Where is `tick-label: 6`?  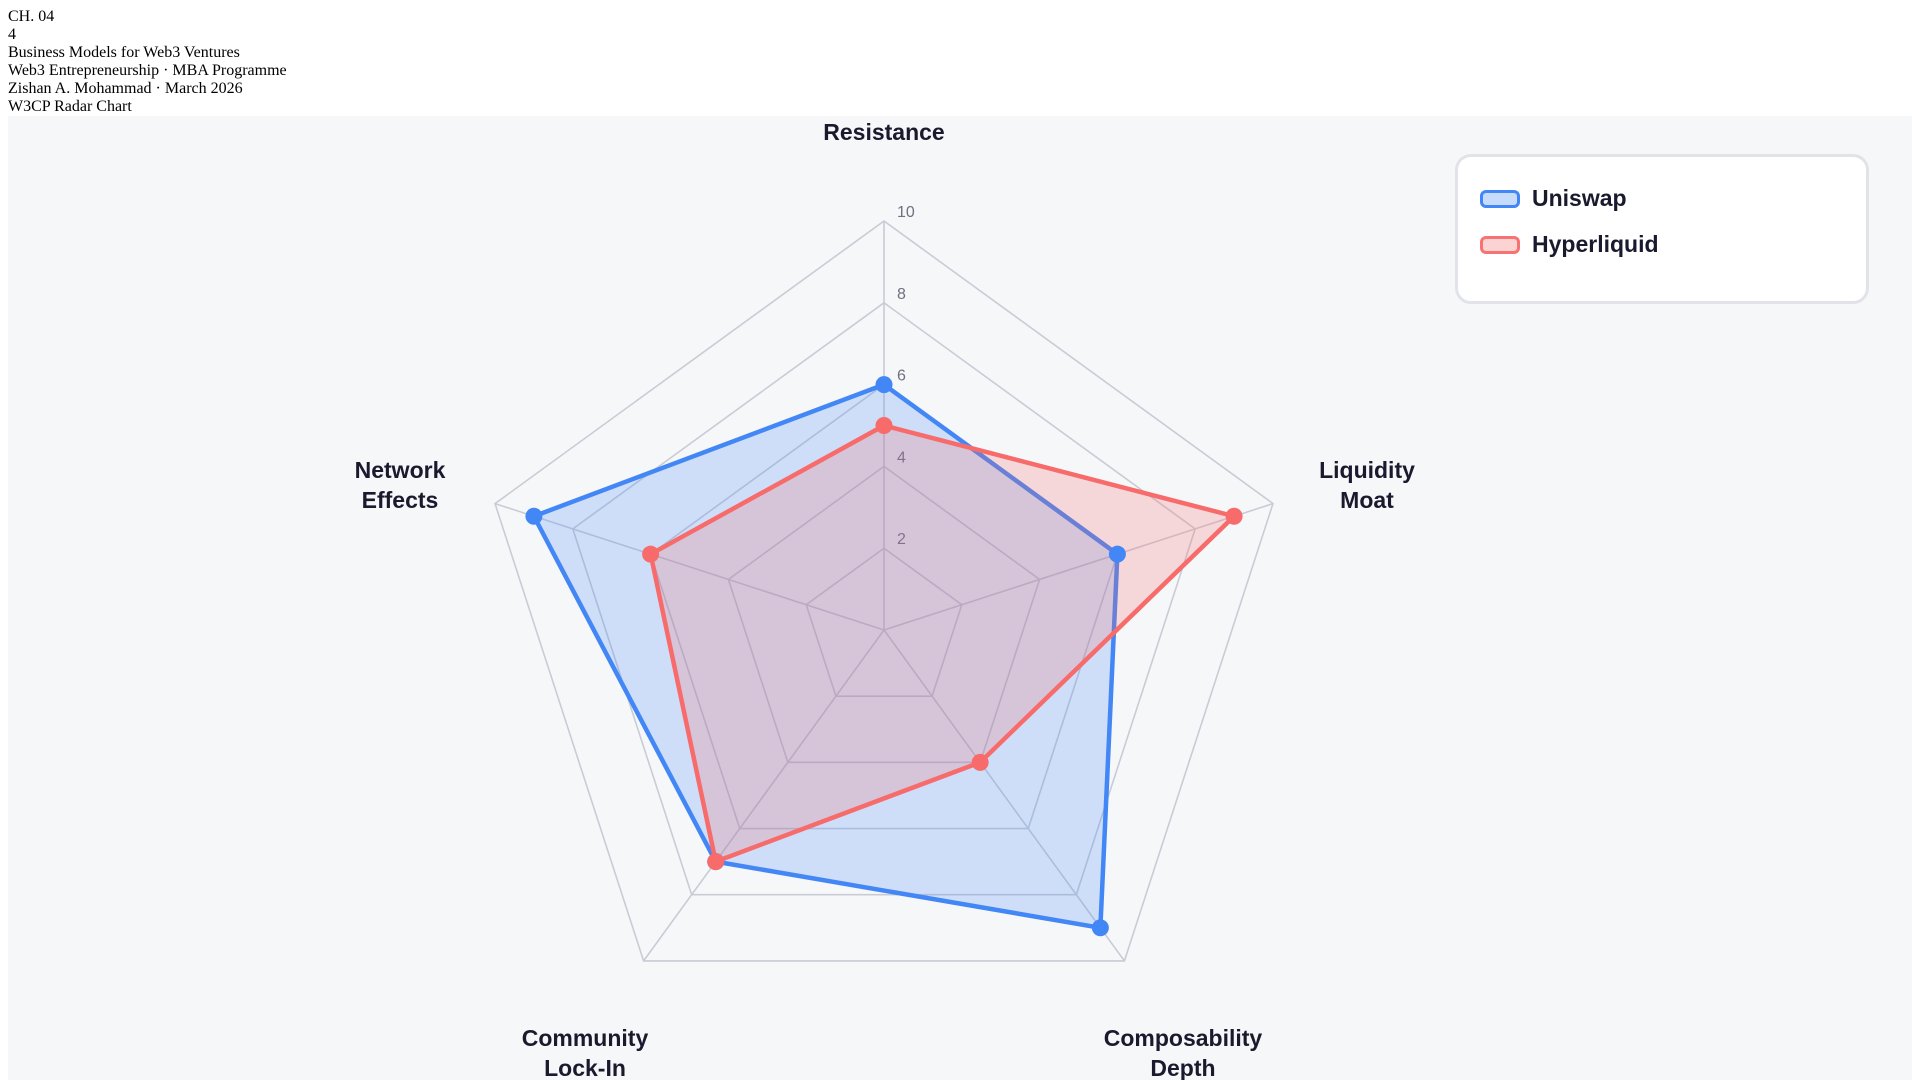 tick-label: 6 is located at coordinates (901, 376).